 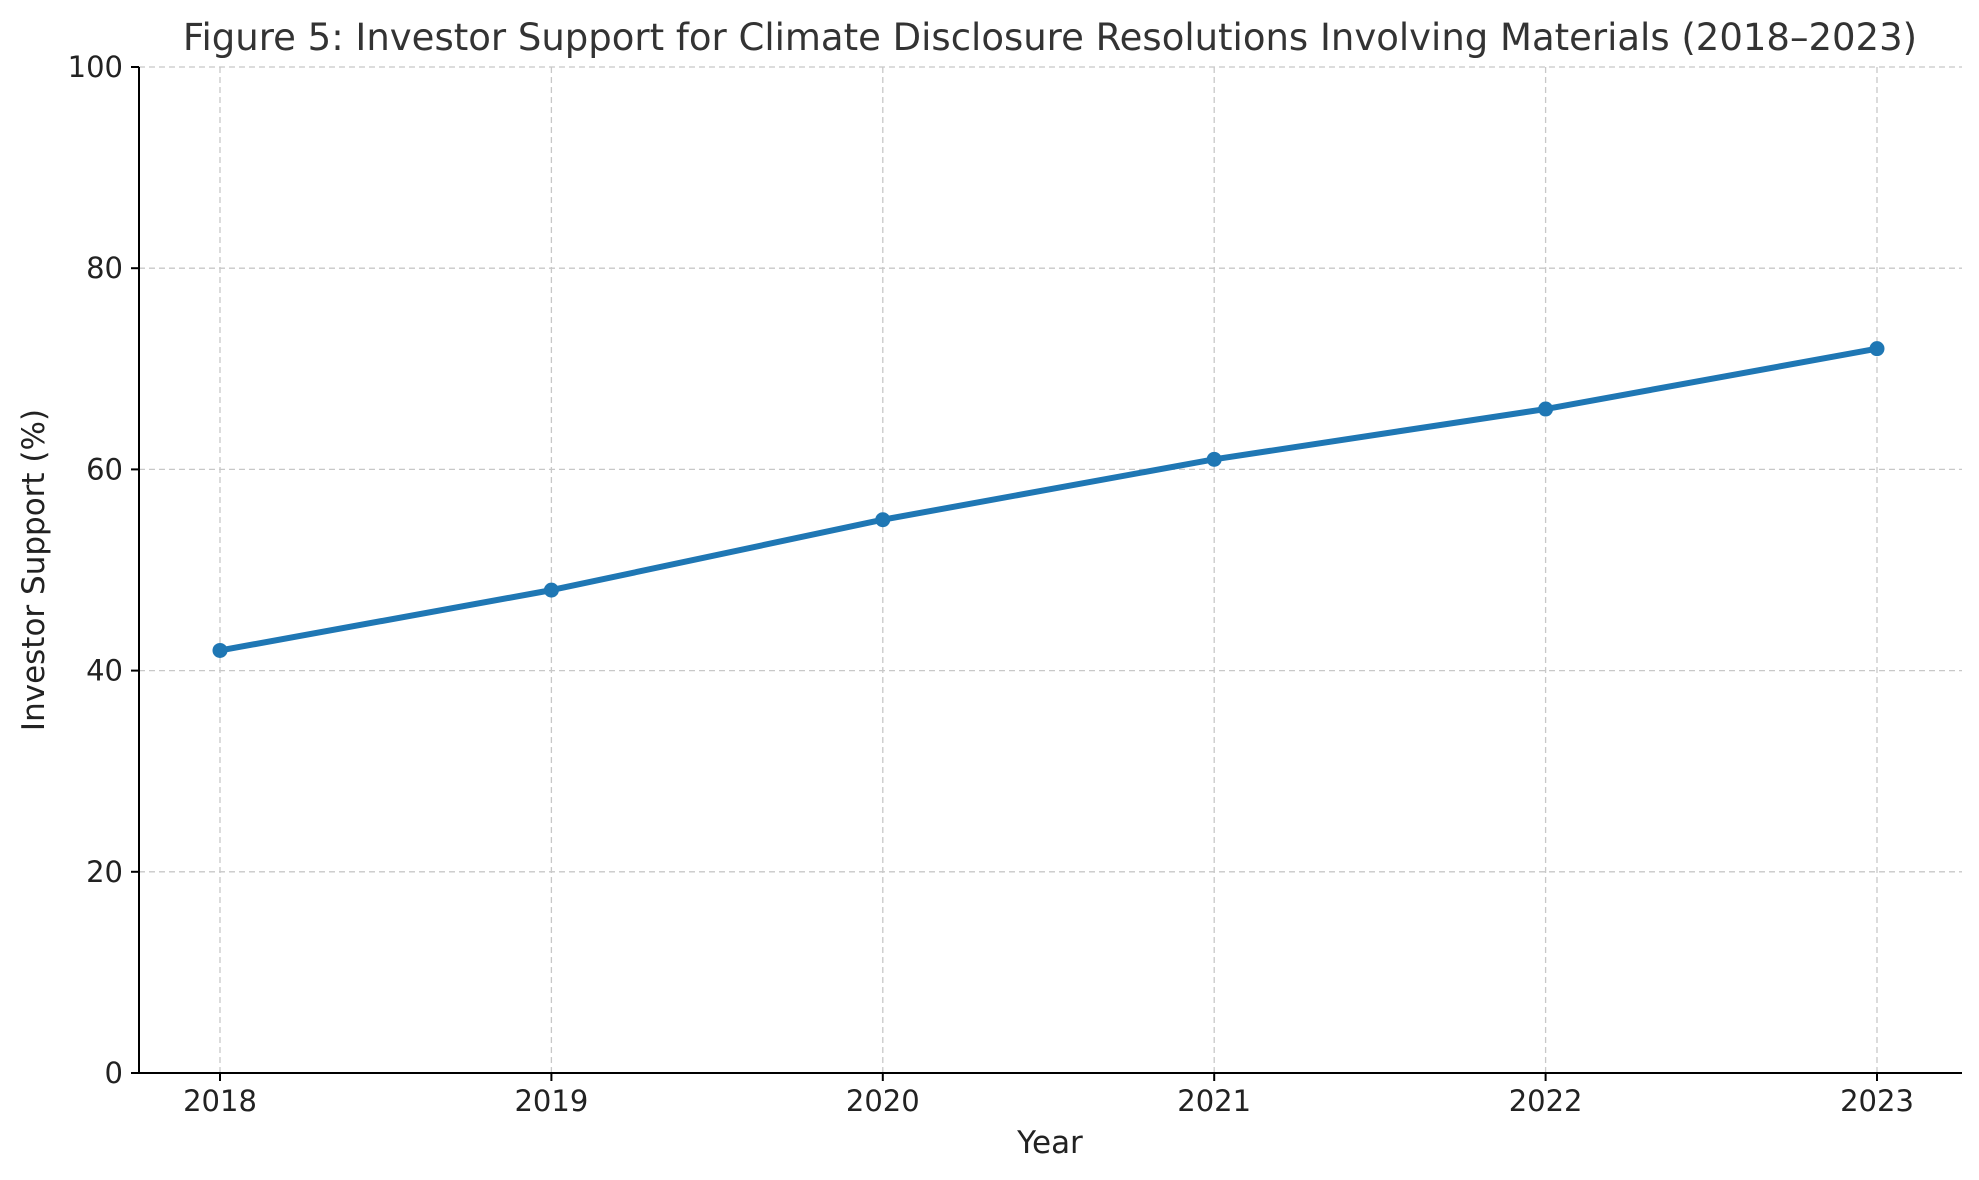 What do you see at coordinates (104, 872) in the screenshot?
I see `y-tick-label: 20` at bounding box center [104, 872].